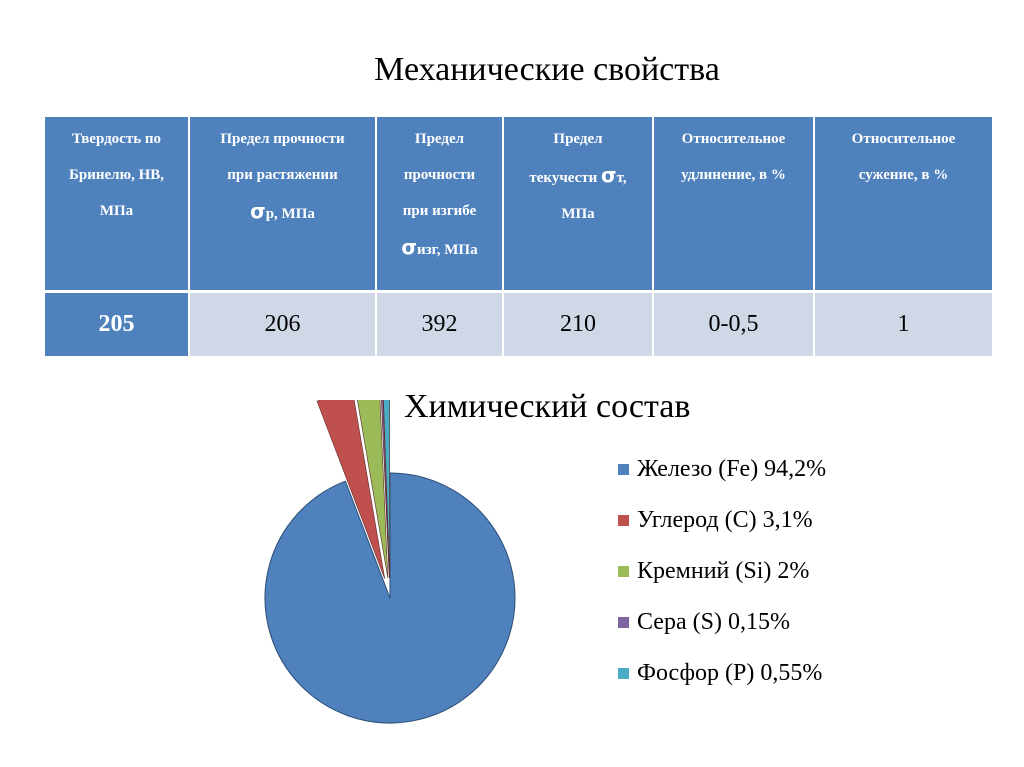  I want to click on header-hardness: Твердость по Бринелю, НВ, МПа, so click(116, 205).